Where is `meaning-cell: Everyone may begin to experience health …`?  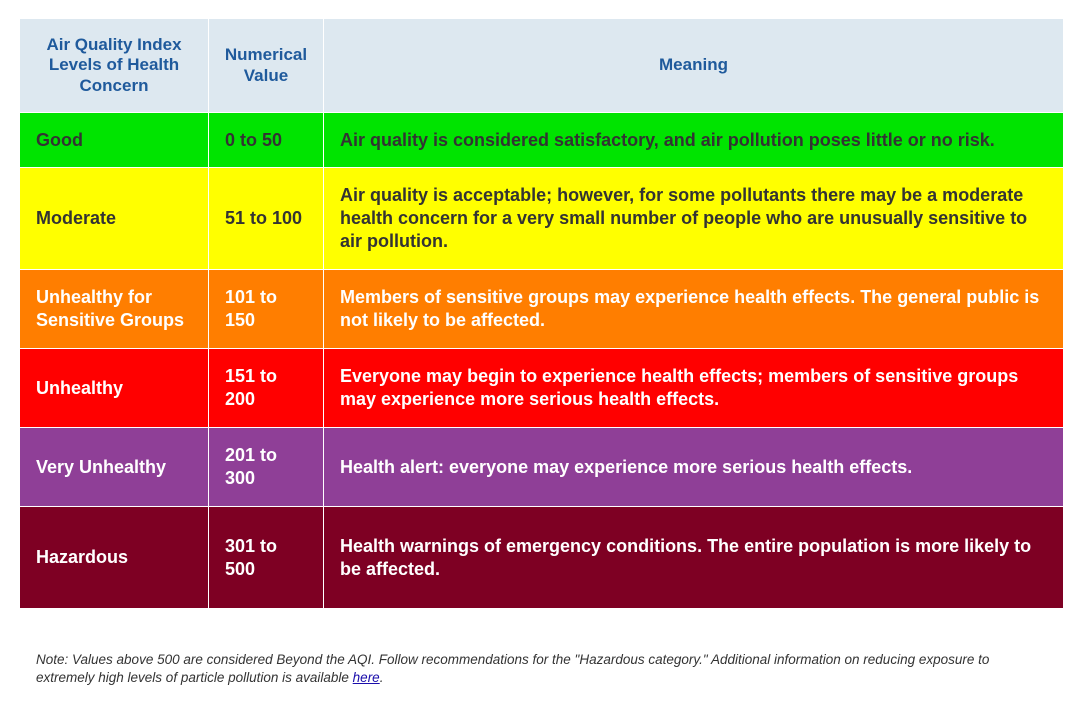 meaning-cell: Everyone may begin to experience health … is located at coordinates (693, 388).